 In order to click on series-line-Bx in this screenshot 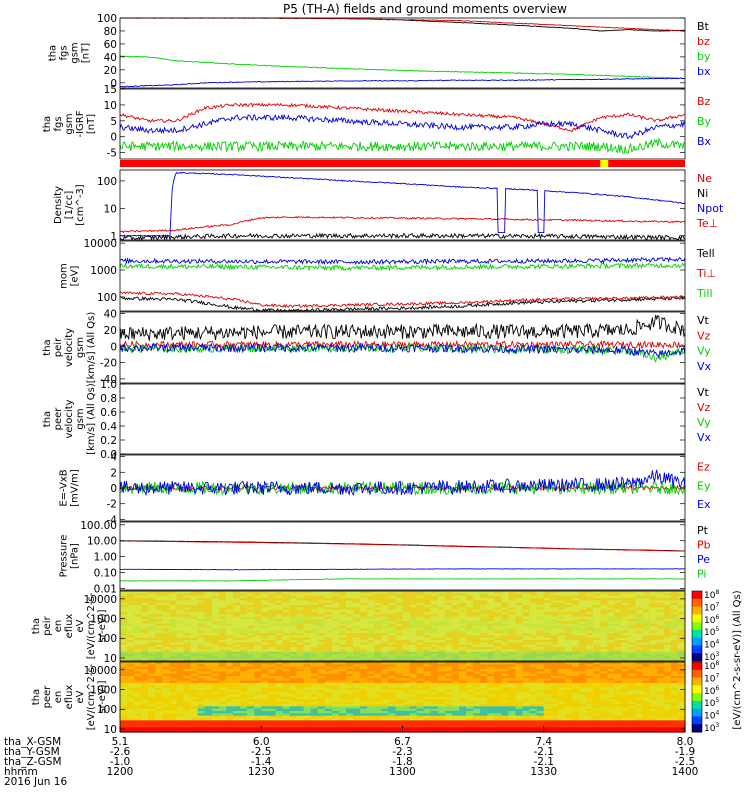, I will do `click(402, 126)`.